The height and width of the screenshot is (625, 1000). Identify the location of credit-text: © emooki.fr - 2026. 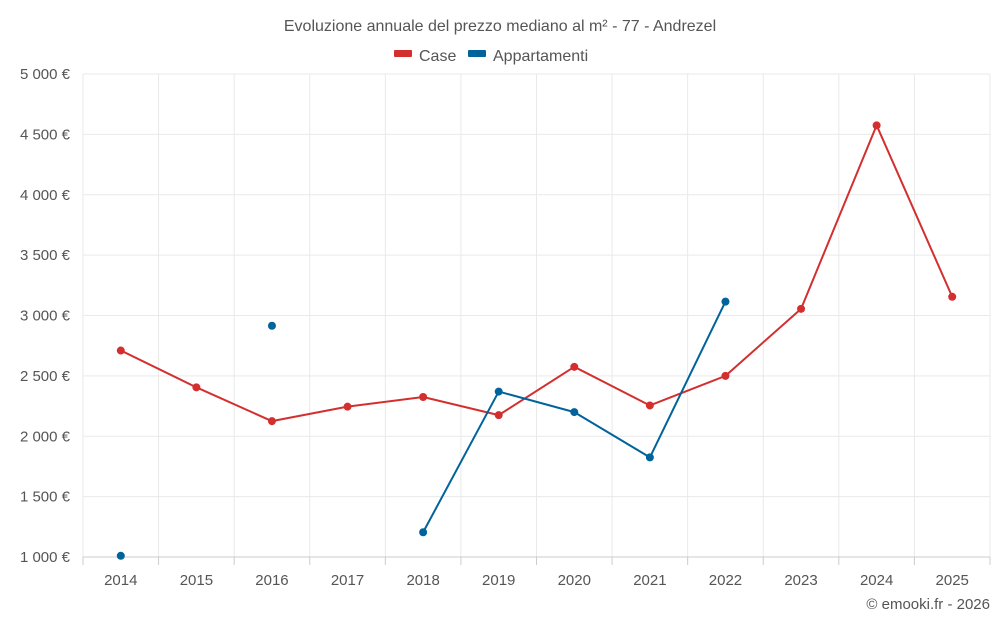
(928, 604).